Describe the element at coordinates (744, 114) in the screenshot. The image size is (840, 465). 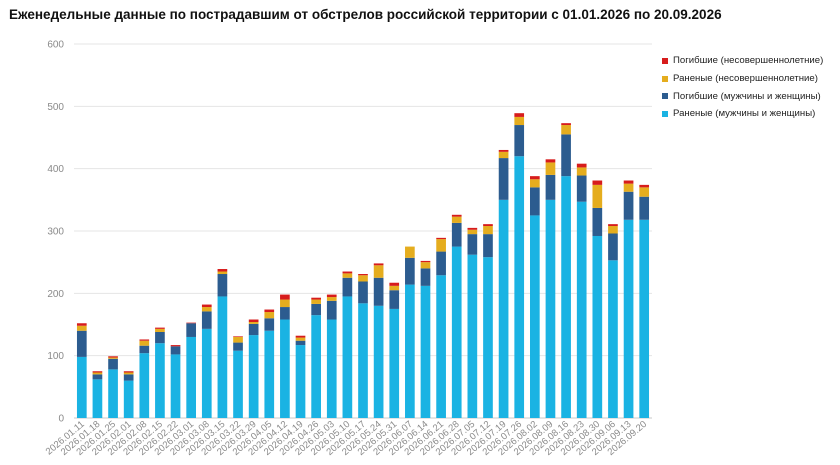
I see `legend-label: Раненые (мужчины и женщины)` at that location.